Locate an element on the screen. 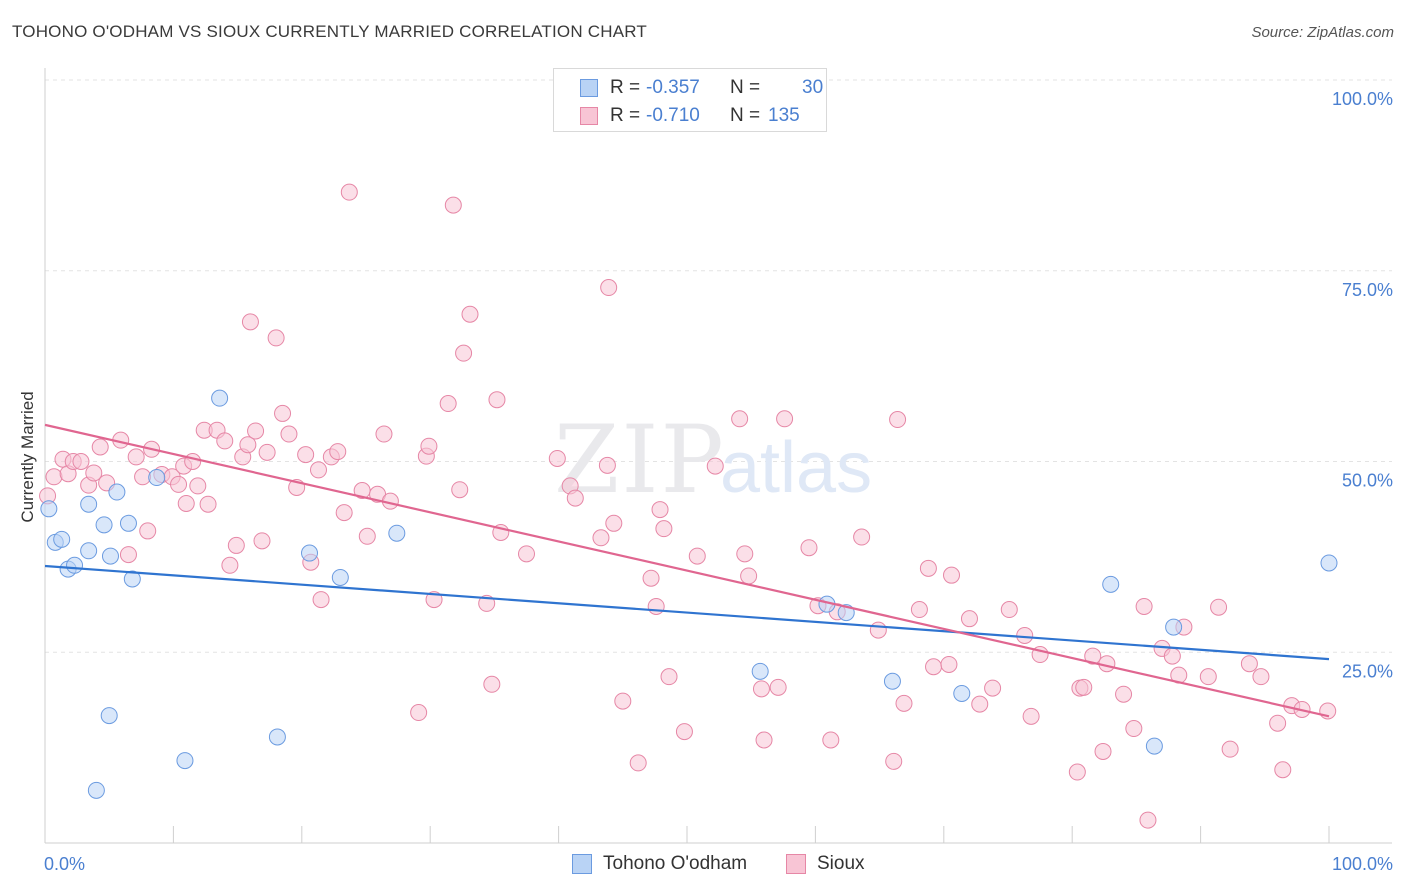 This screenshot has height=892, width=1406. legend-r-value: -0.710 is located at coordinates (673, 115).